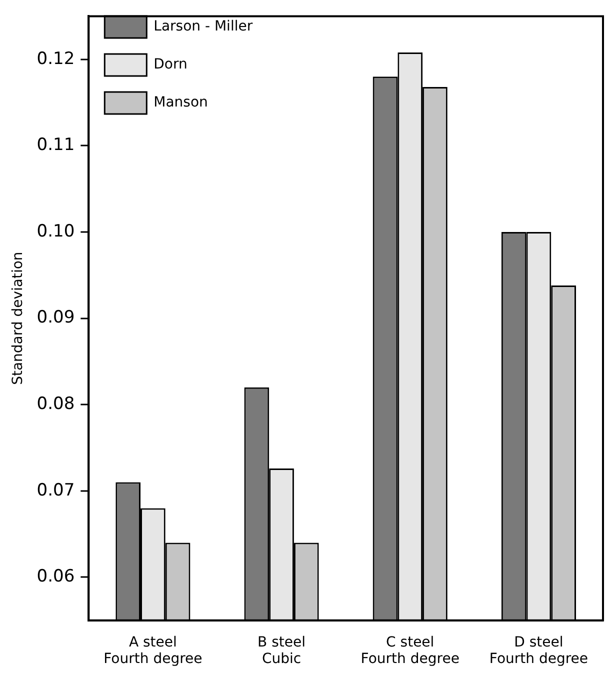  What do you see at coordinates (153, 651) in the screenshot?
I see `x-tick-label: A steel Fourth degree` at bounding box center [153, 651].